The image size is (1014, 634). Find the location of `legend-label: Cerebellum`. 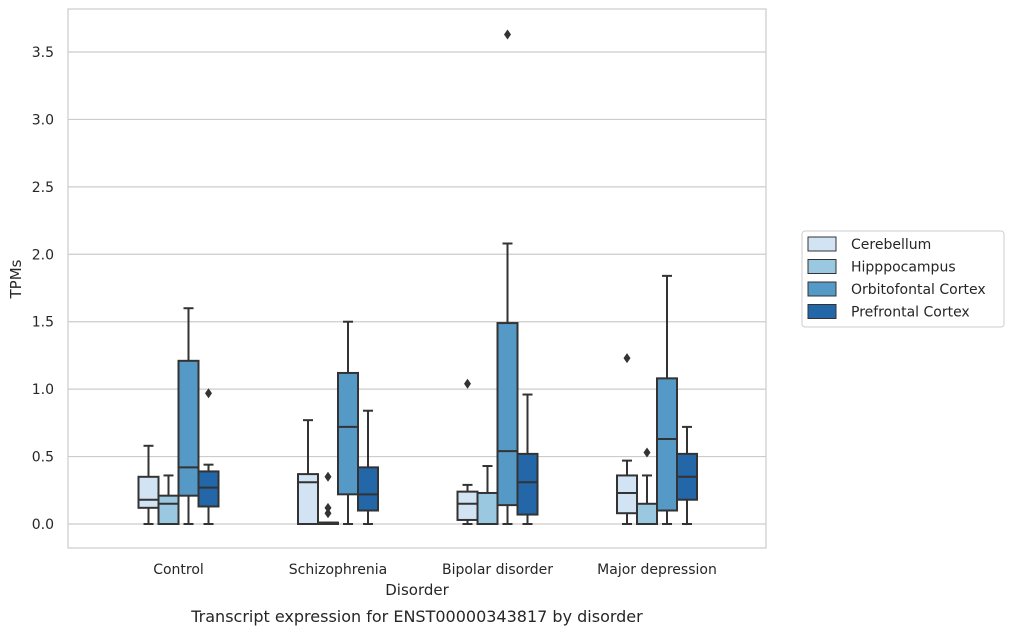

legend-label: Cerebellum is located at coordinates (891, 245).